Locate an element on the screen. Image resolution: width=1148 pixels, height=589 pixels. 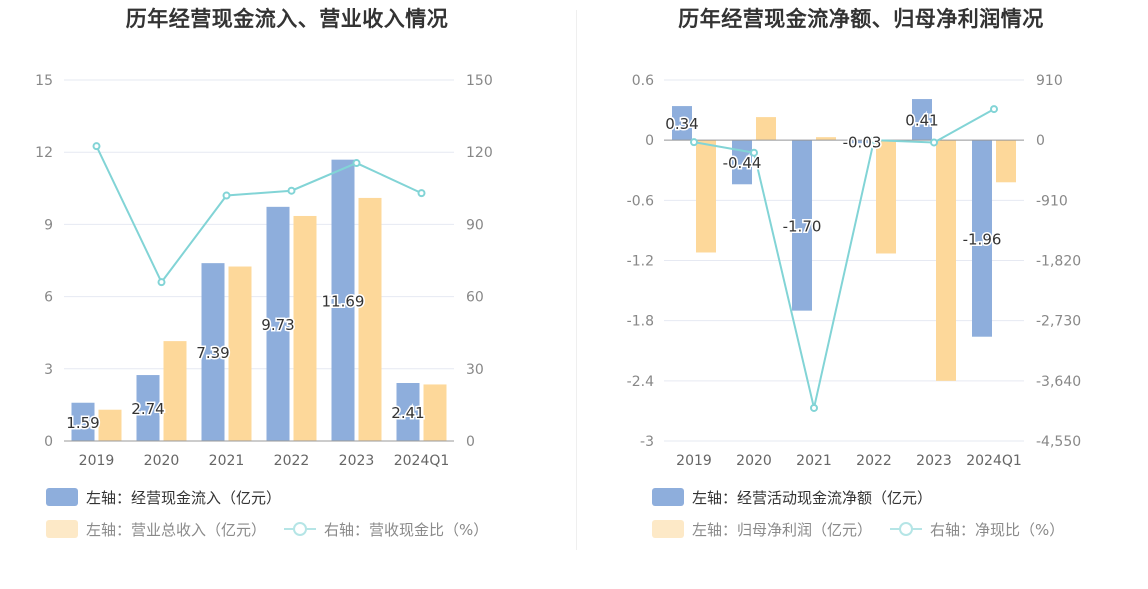
left-left-tick-label: 3 is located at coordinates (48, 370).